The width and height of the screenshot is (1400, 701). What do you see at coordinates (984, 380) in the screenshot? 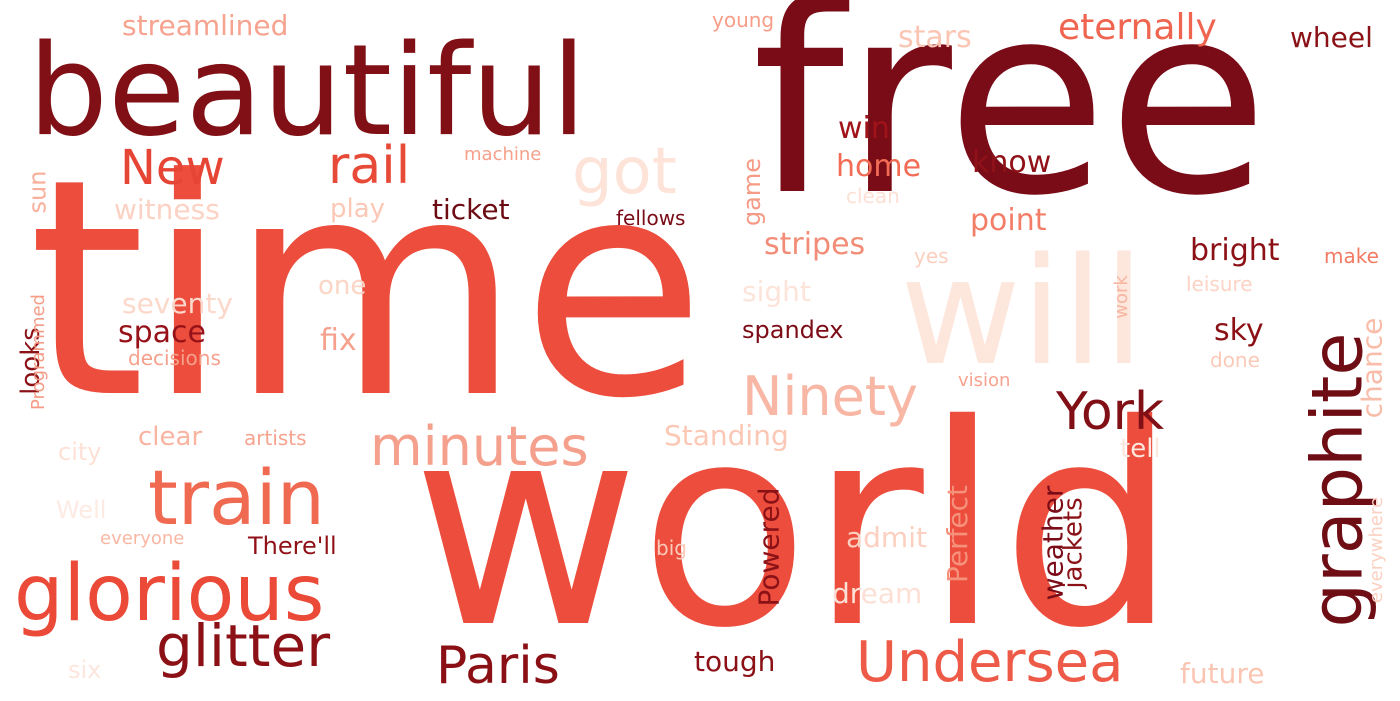
I see `word-vision: vision` at bounding box center [984, 380].